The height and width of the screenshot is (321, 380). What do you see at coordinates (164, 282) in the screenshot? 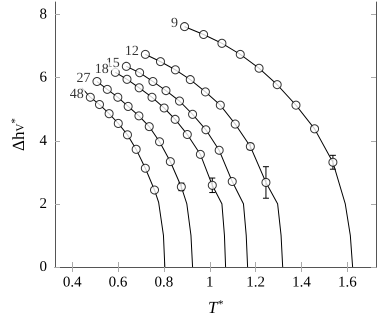
I see `x-tick-label: 0.8` at bounding box center [164, 282].